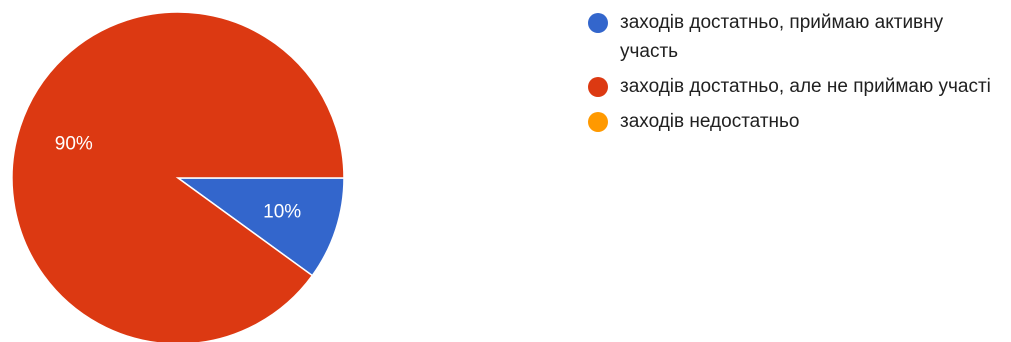  I want to click on legend-item-no-participation: заходів достатньо, але не приймаю участі, so click(798, 86).